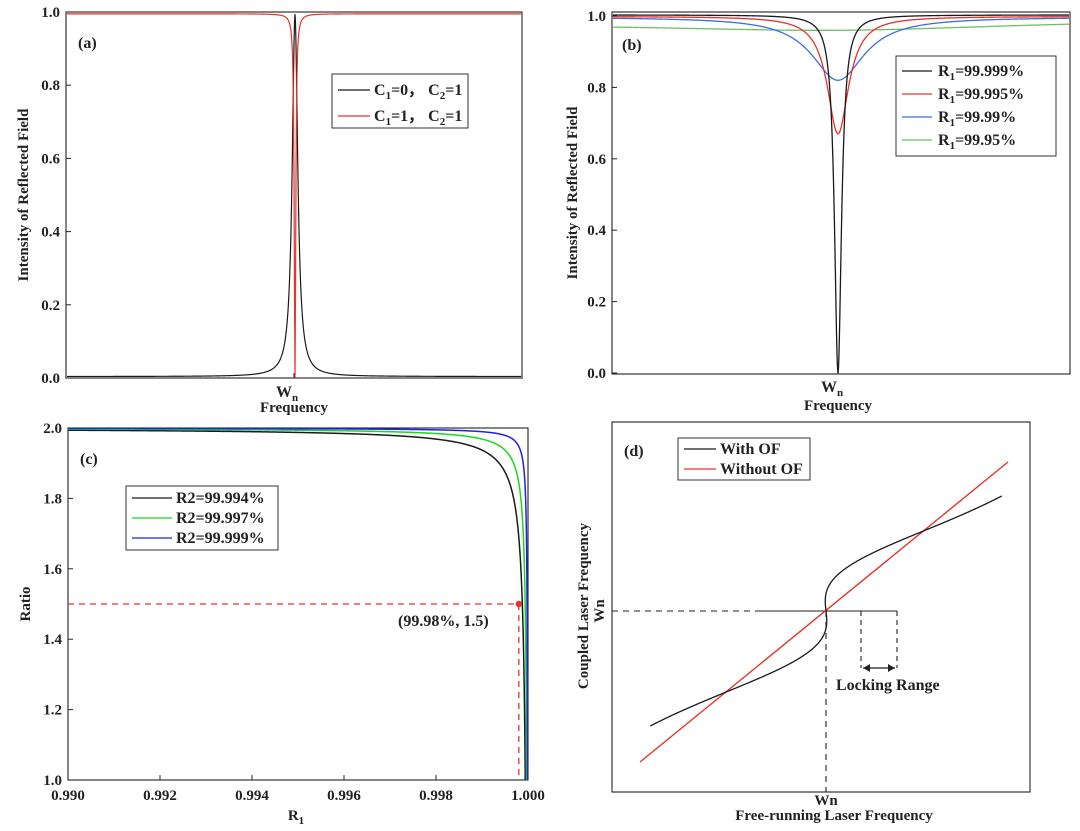  Describe the element at coordinates (50, 159) in the screenshot. I see `panel-a-y-tick-label-3: 0.6` at that location.